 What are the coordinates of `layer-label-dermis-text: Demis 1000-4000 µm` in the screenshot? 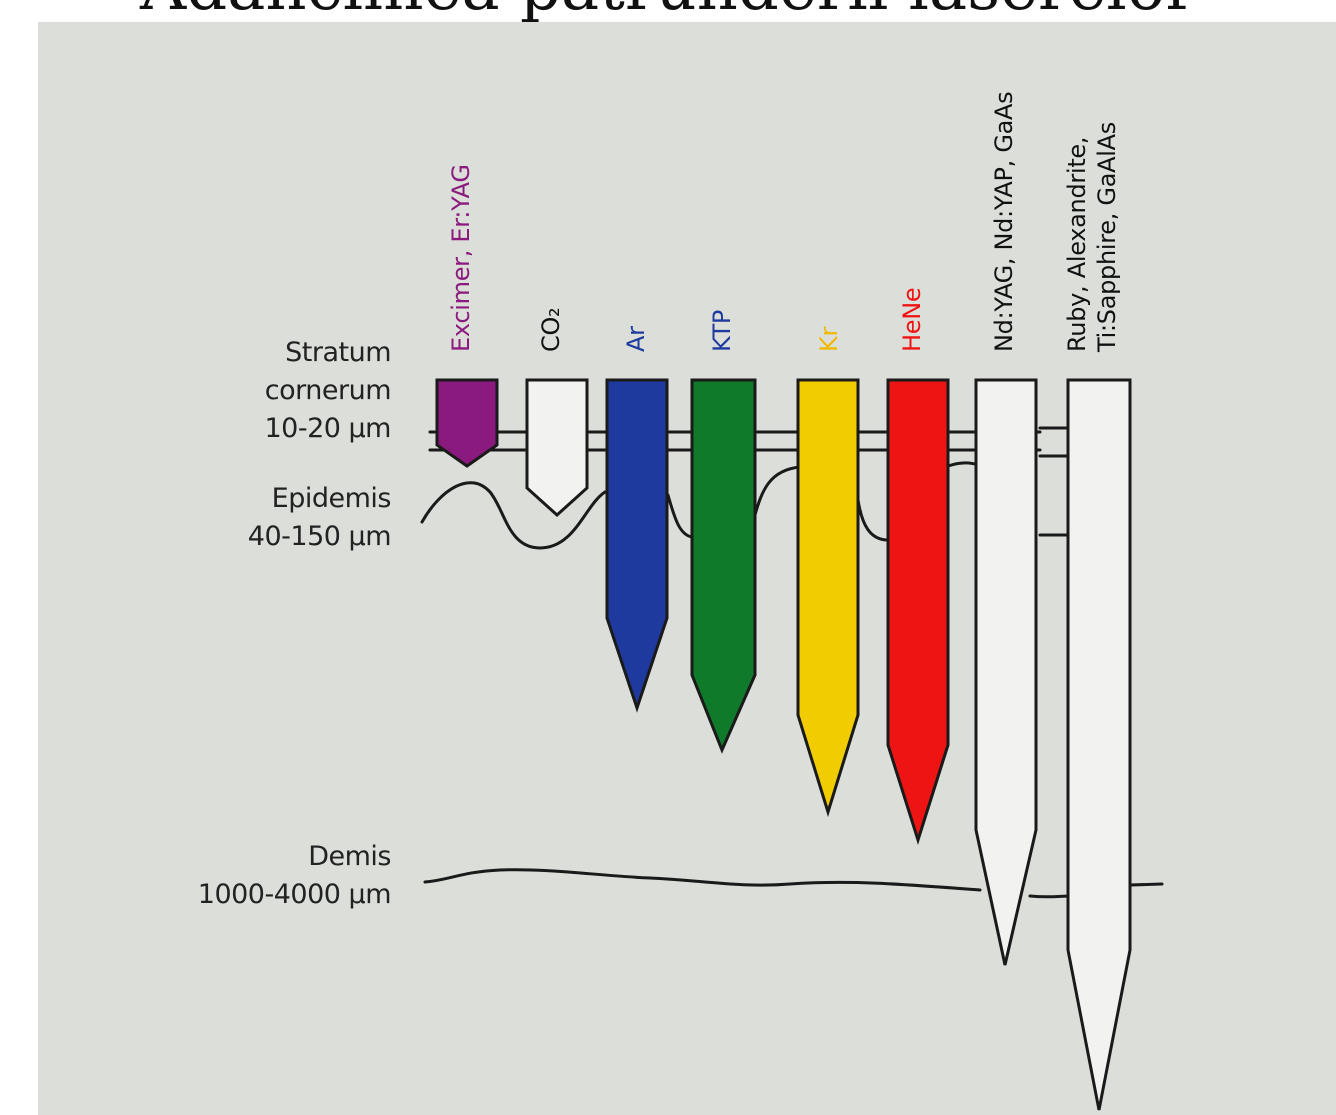 It's located at (294, 875).